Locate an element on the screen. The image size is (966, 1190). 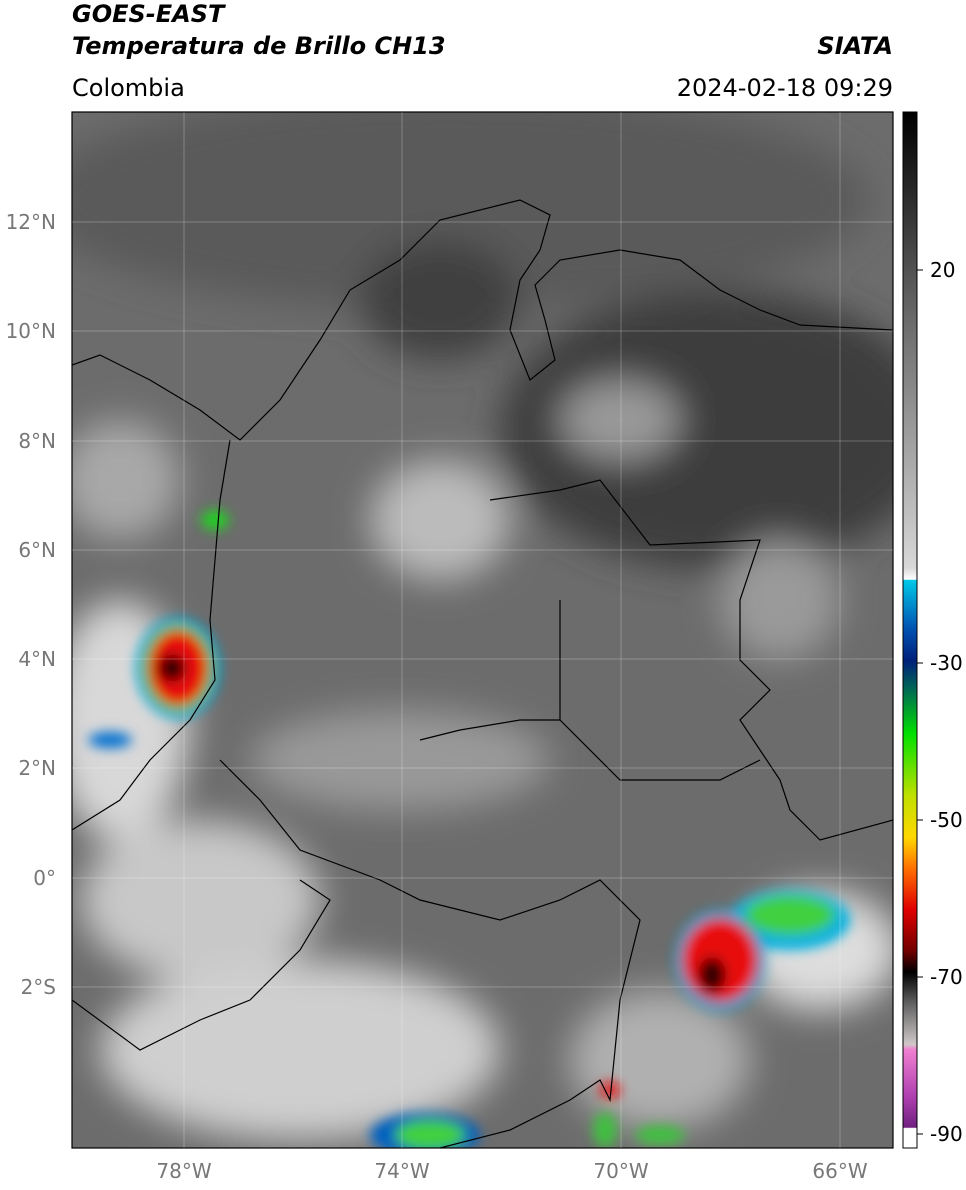
lat-label: 6°N is located at coordinates (37, 550).